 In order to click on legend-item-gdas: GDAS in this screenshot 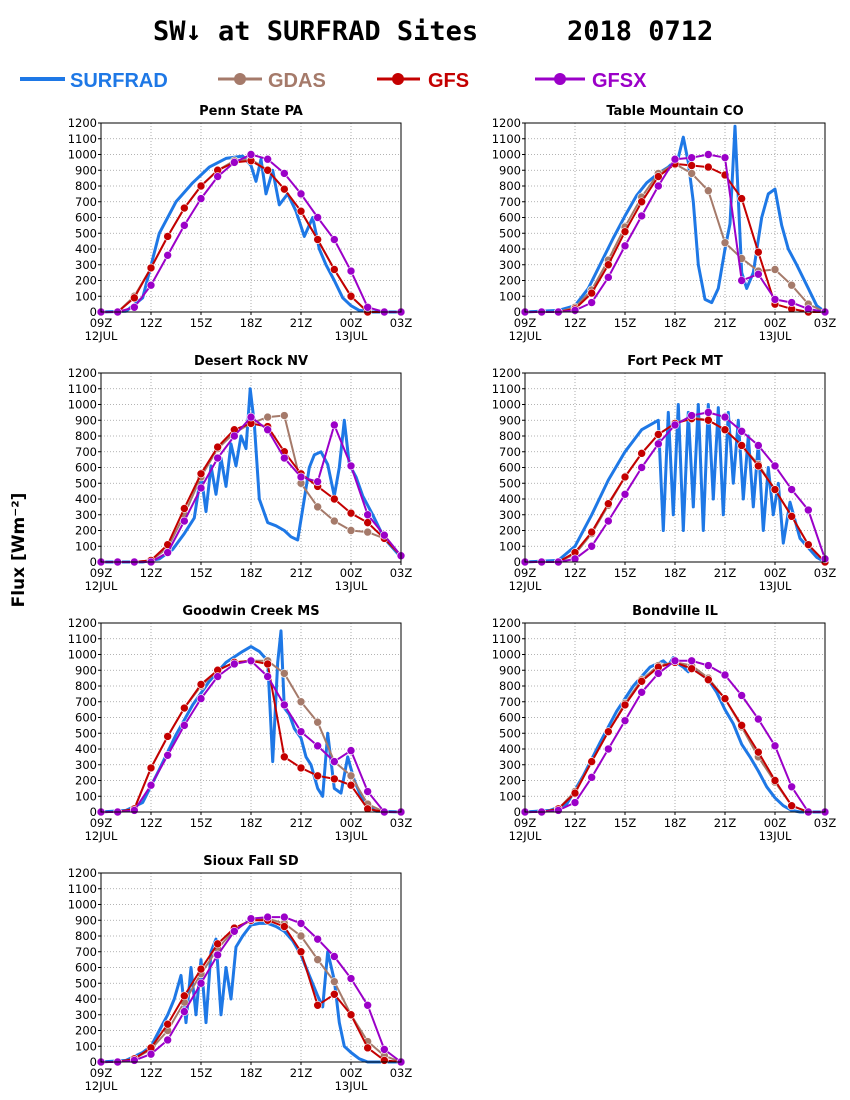, I will do `click(272, 81)`.